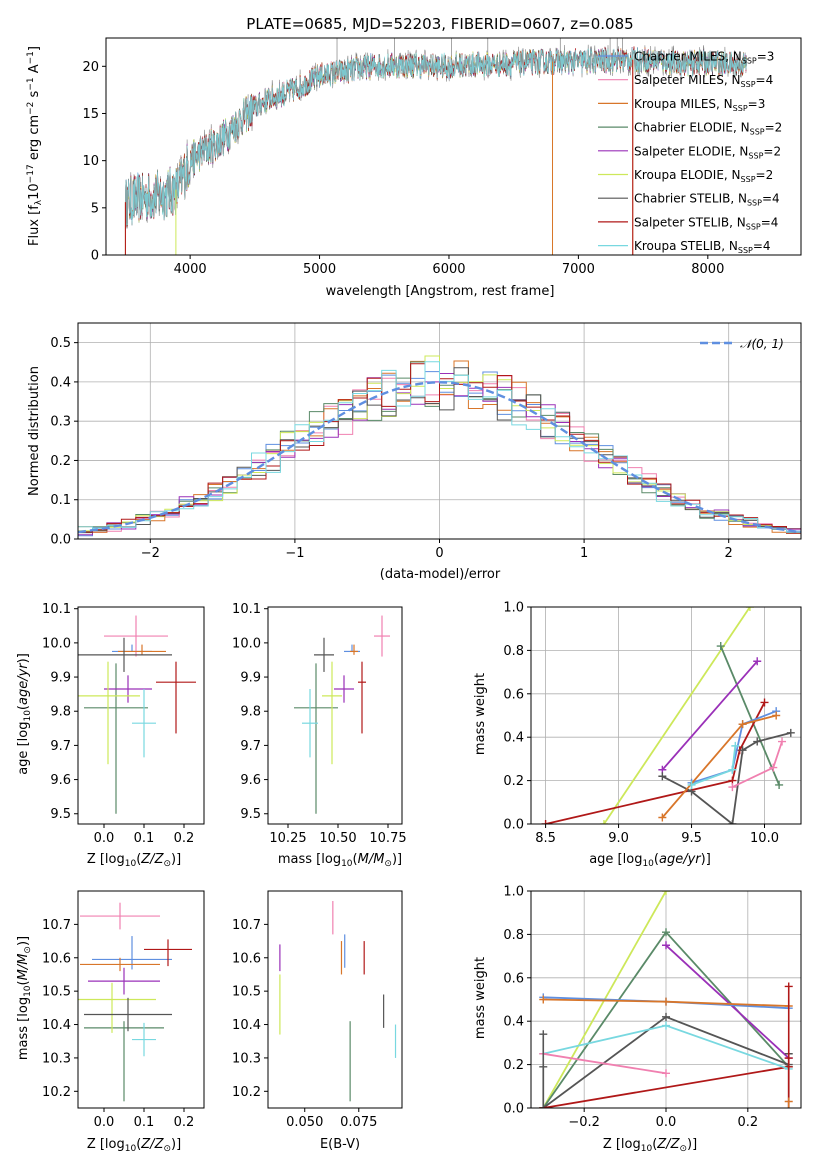 Image resolution: width=819 pixels, height=1170 pixels. Describe the element at coordinates (90, 67) in the screenshot. I see `y-tick-label: 20` at that location.